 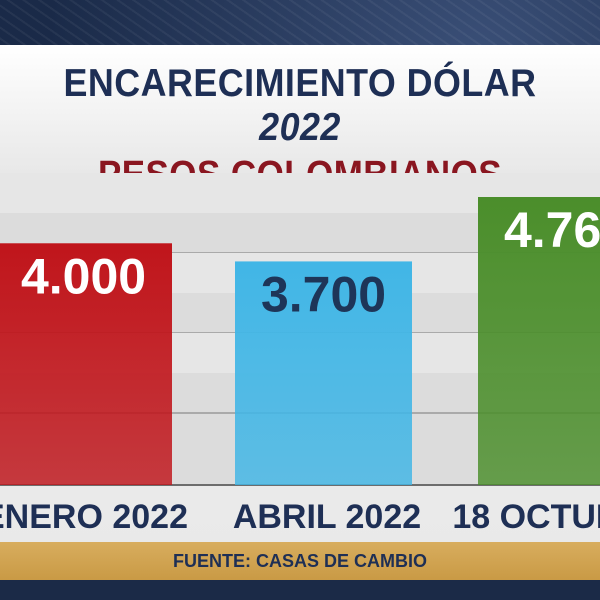 What do you see at coordinates (83, 276) in the screenshot?
I see `data-label: 4.000` at bounding box center [83, 276].